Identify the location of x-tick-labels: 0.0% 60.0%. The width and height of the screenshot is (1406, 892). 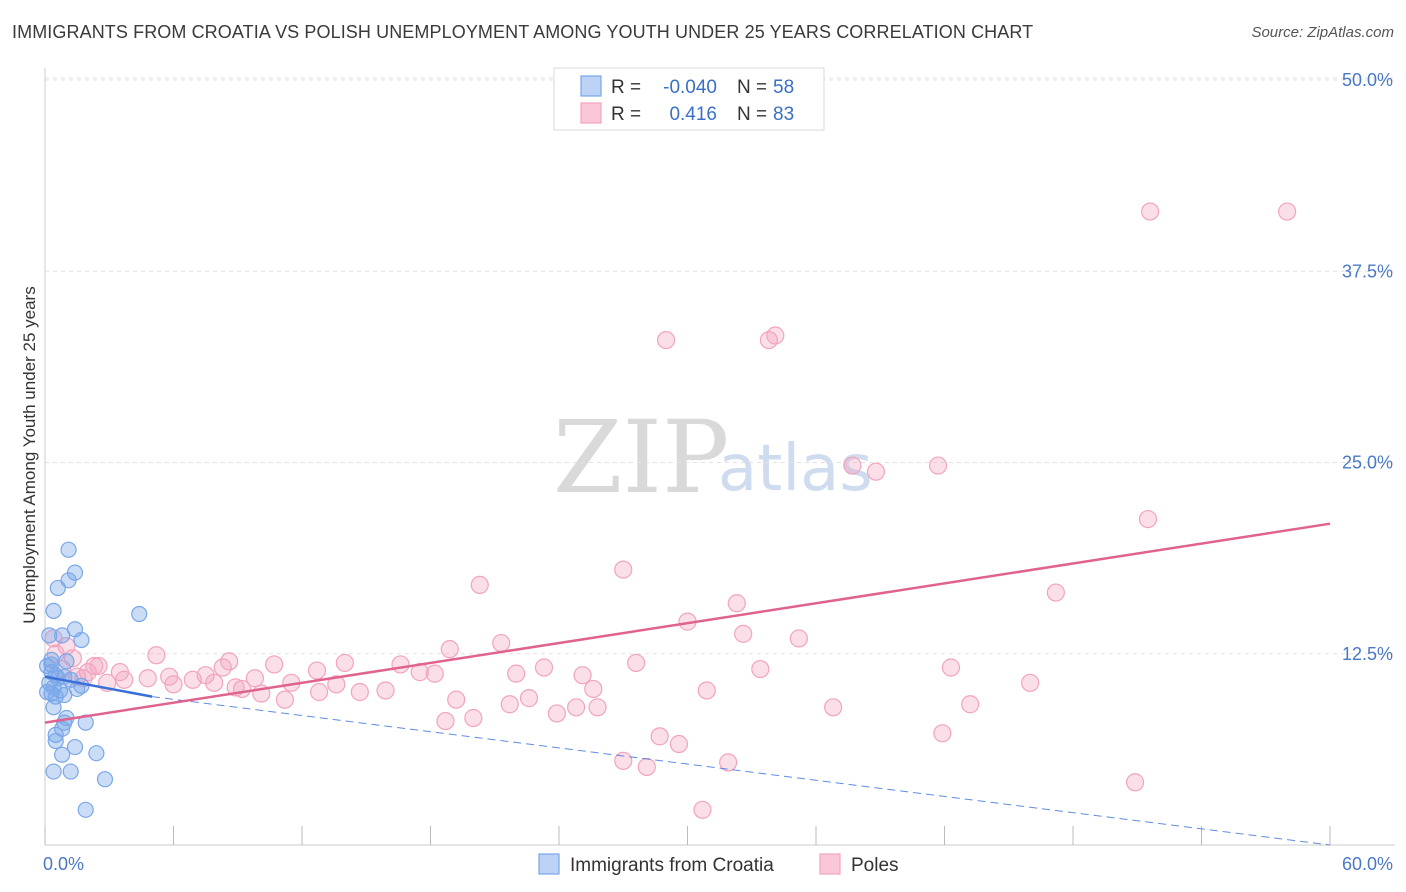
(718, 864).